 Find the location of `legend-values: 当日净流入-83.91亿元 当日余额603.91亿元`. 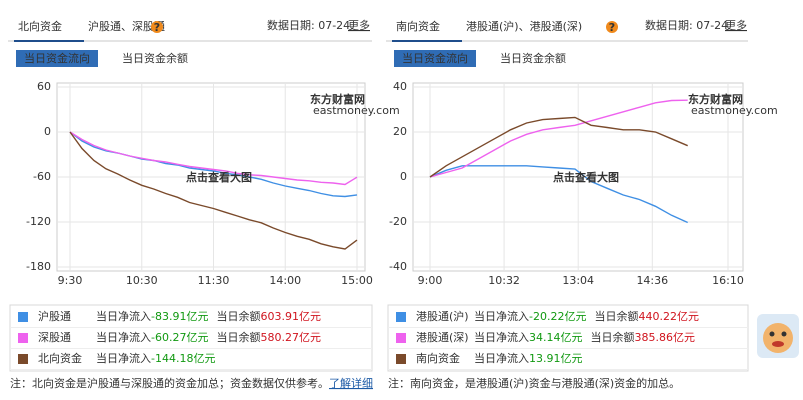

legend-values: 当日净流入-83.91亿元 当日余额603.91亿元 is located at coordinates (208, 316).